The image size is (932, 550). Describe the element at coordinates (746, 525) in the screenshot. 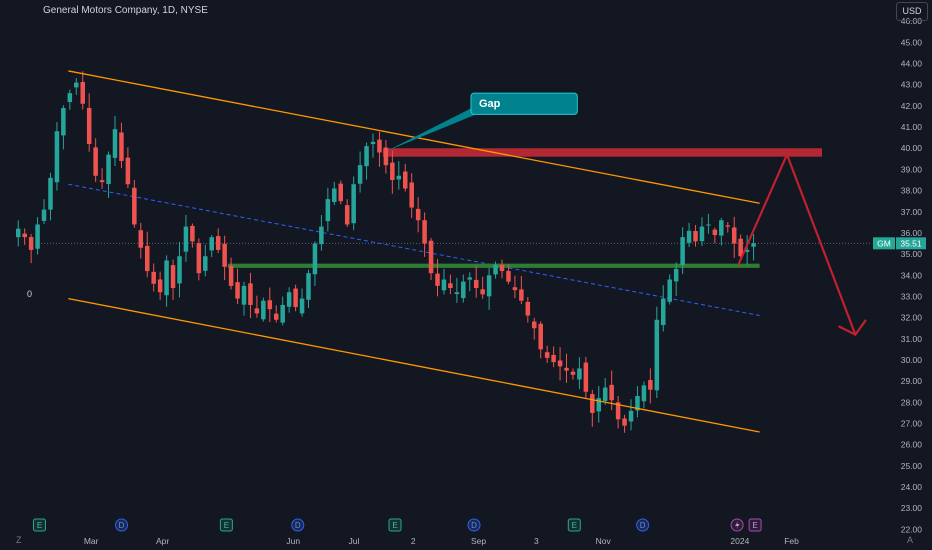

I see `event-marker: E` at that location.